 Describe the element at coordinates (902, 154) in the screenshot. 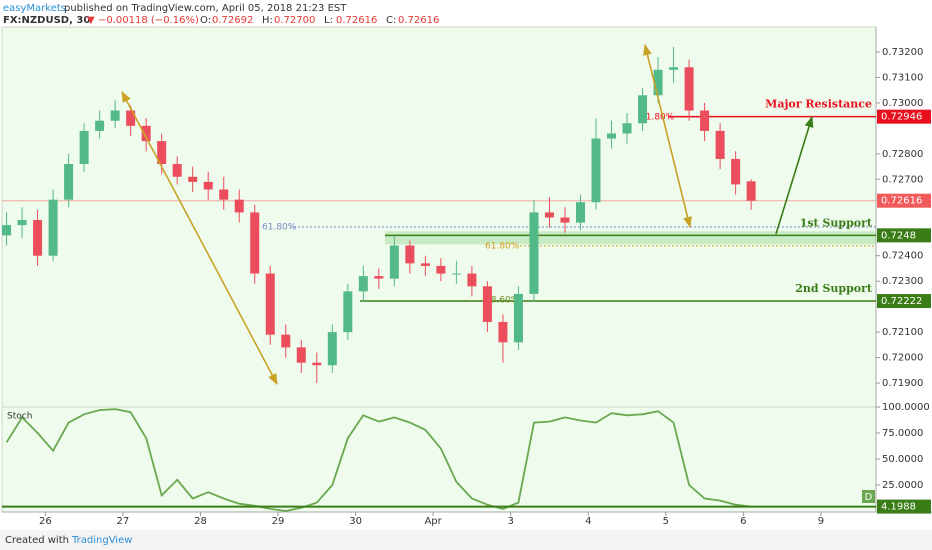

I see `y-tick-label: 0.72800` at that location.